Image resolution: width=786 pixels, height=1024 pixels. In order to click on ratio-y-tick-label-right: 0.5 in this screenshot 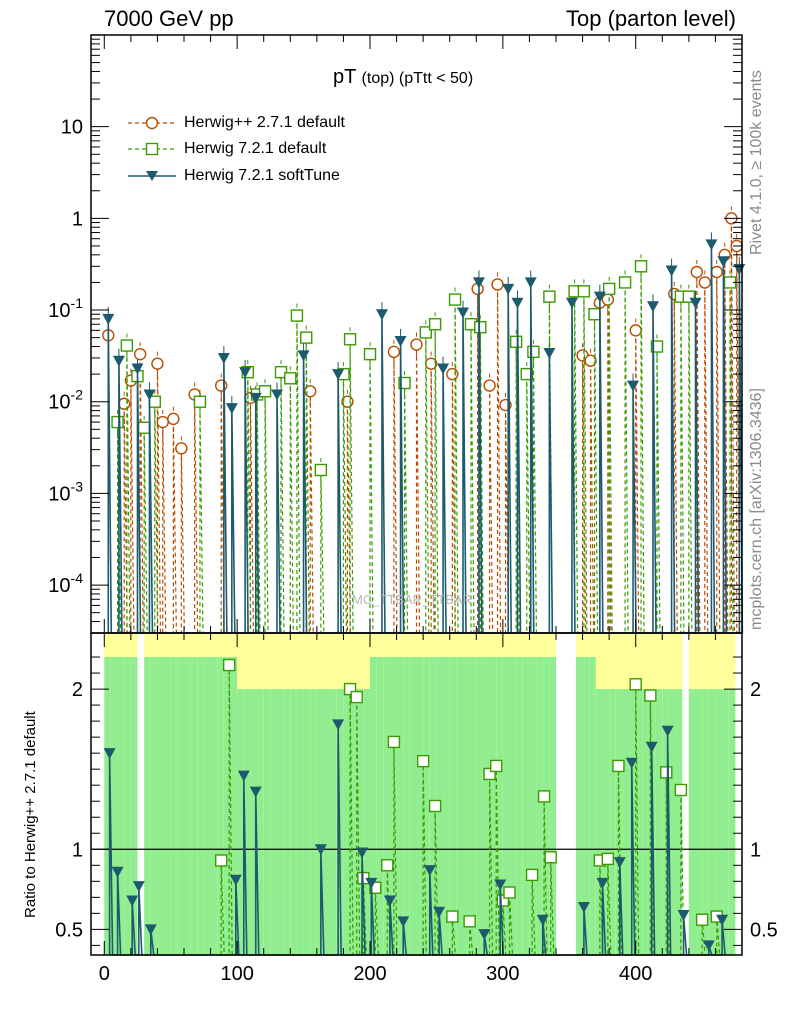, I will do `click(764, 930)`.